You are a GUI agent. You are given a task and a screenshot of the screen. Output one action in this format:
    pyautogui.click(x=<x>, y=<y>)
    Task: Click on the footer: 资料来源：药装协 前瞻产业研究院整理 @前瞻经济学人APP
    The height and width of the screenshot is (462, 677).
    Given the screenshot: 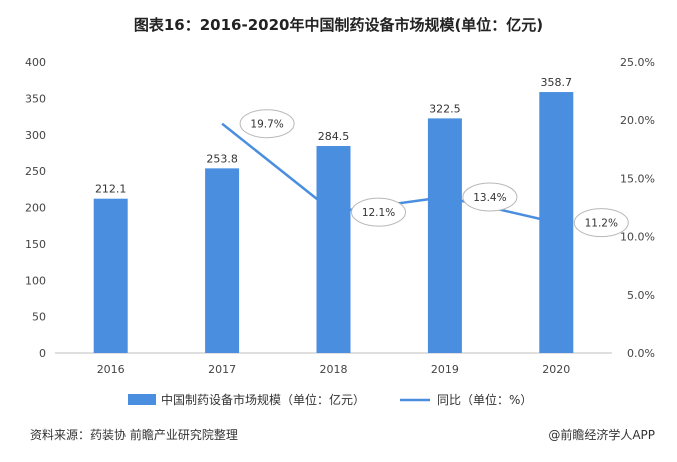 What is the action you would take?
    pyautogui.click(x=342, y=436)
    